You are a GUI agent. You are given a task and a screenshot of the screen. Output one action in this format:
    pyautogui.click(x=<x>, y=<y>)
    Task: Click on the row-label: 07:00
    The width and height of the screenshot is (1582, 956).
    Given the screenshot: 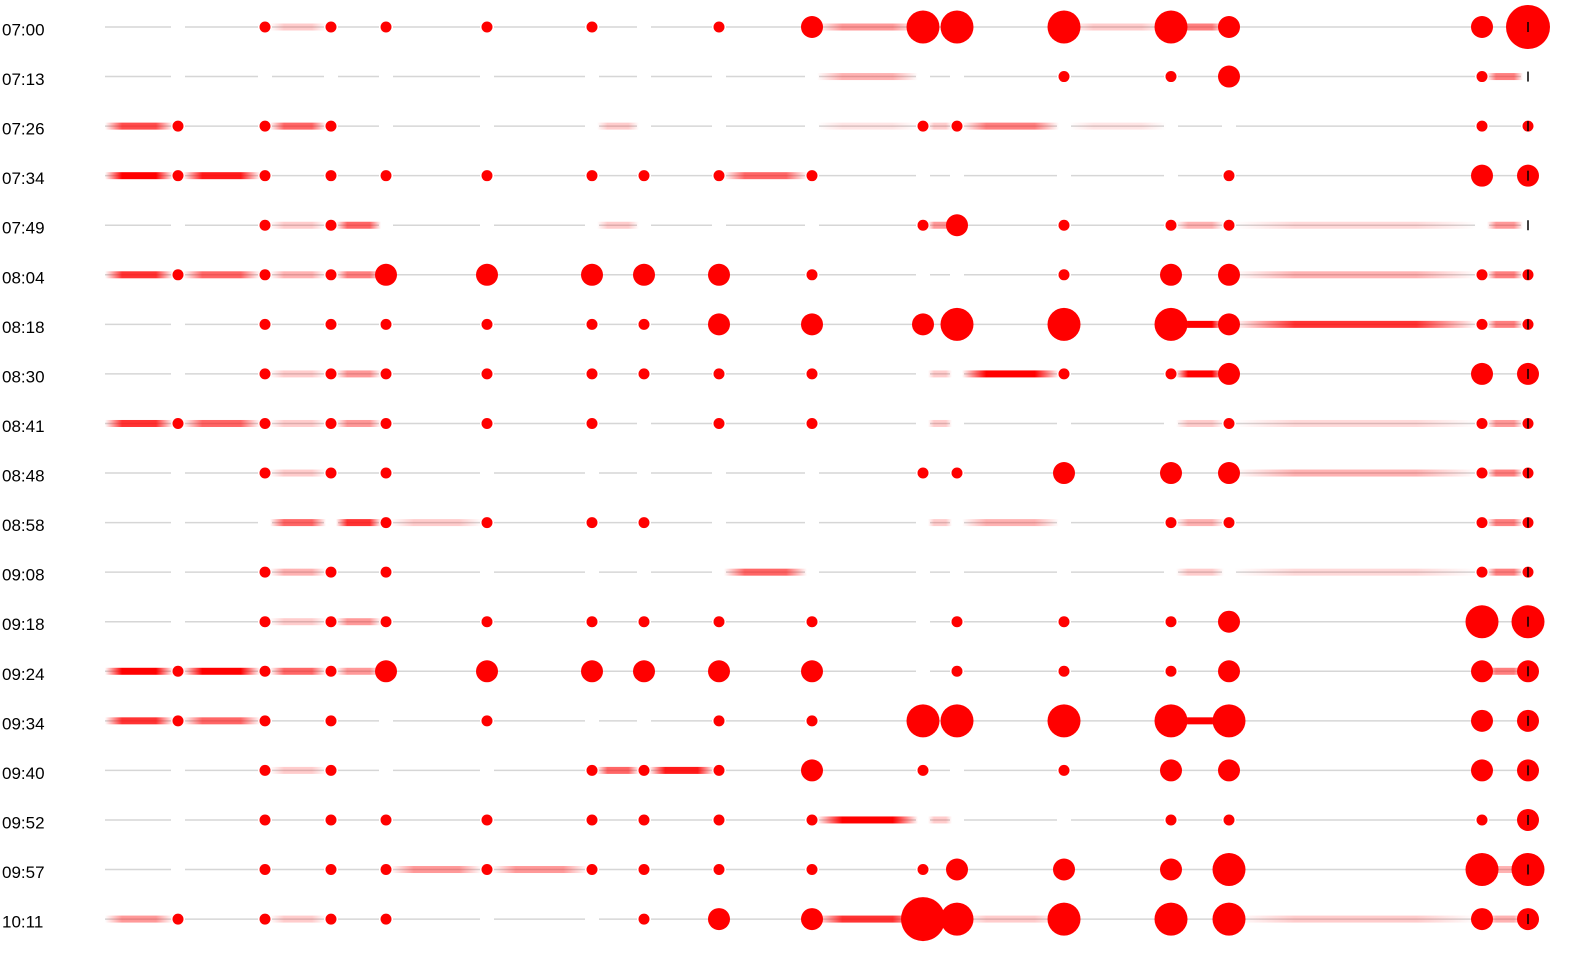 What is the action you would take?
    pyautogui.click(x=23, y=29)
    